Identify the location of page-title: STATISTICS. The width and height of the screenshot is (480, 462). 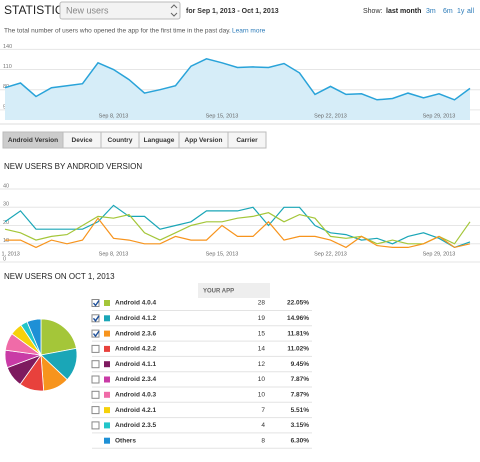
(38, 10).